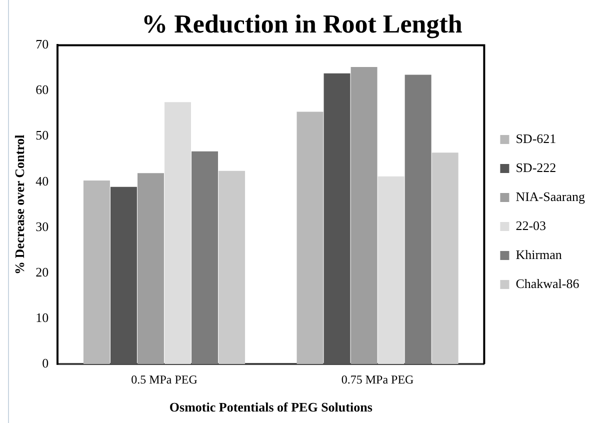  I want to click on legend-label: Chakwal-86, so click(548, 283).